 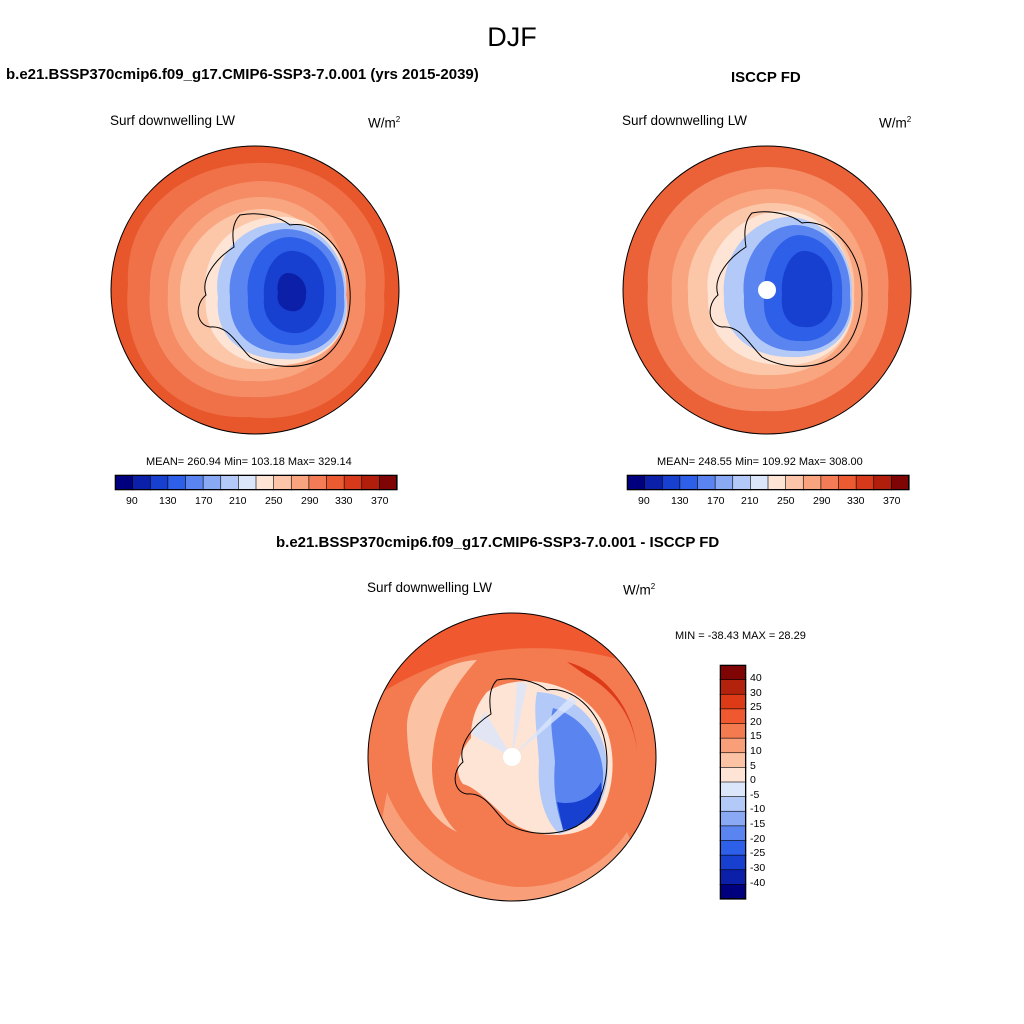 What do you see at coordinates (756, 678) in the screenshot?
I see `diff-colorbar-tick: 40` at bounding box center [756, 678].